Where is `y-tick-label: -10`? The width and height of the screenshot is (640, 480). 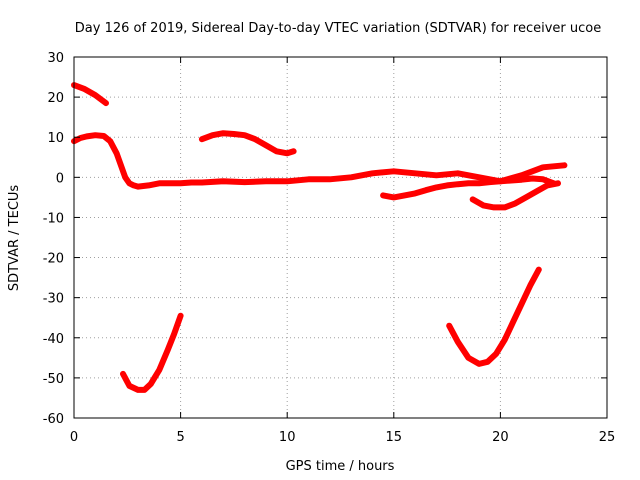 y-tick-label: -10 is located at coordinates (53, 218).